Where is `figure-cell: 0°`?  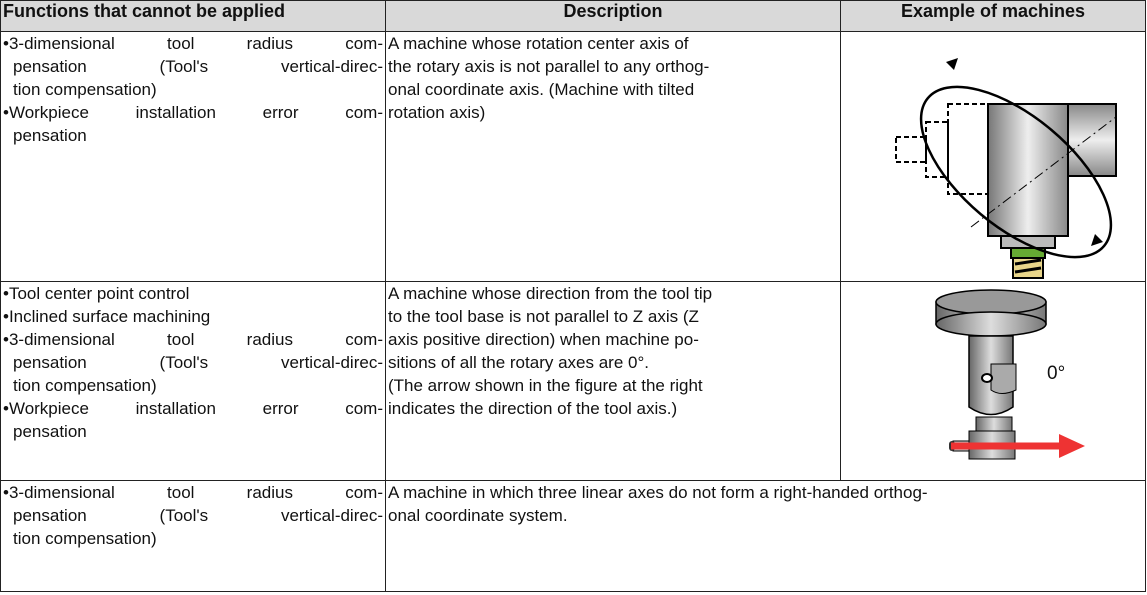 figure-cell: 0° is located at coordinates (993, 381).